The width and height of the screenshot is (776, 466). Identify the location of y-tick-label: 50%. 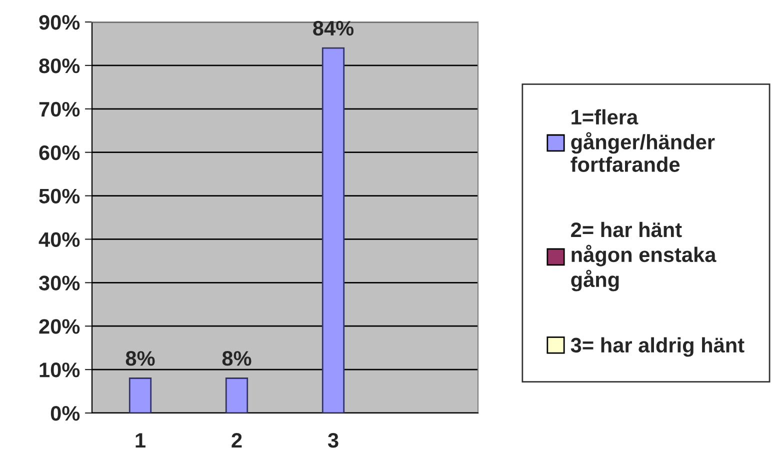
(59, 196).